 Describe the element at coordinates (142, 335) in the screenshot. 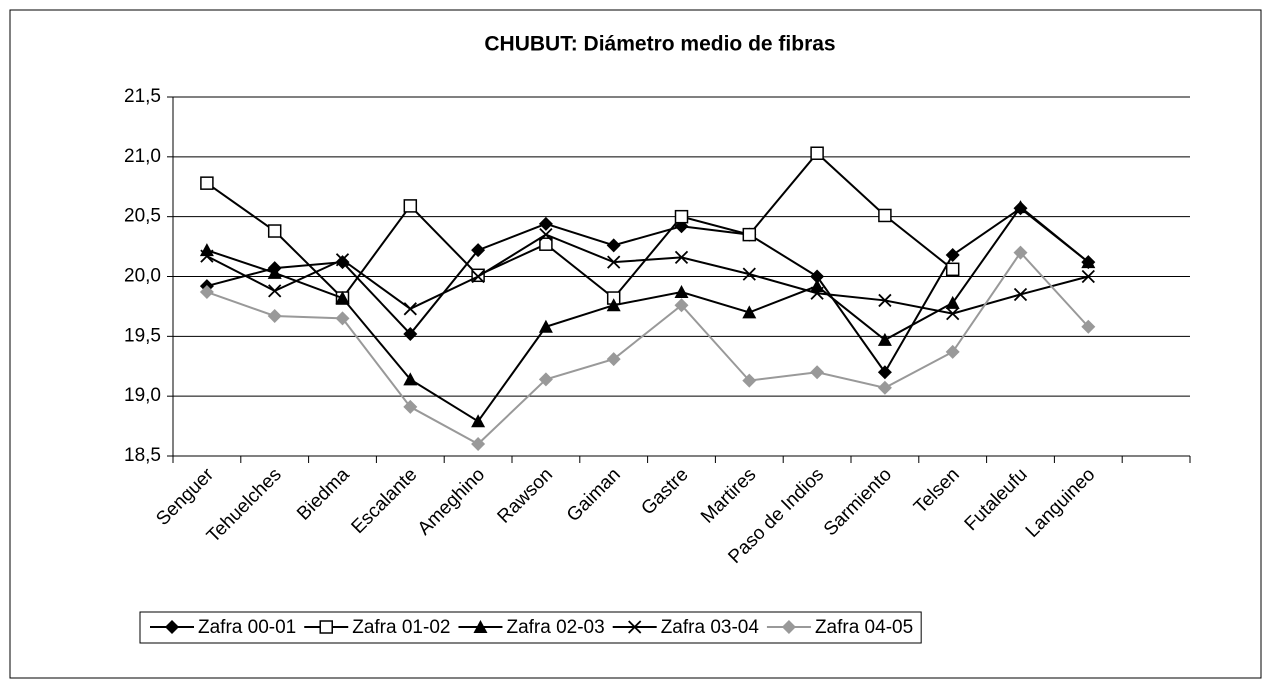

I see `y-tick-label: 19,5` at that location.